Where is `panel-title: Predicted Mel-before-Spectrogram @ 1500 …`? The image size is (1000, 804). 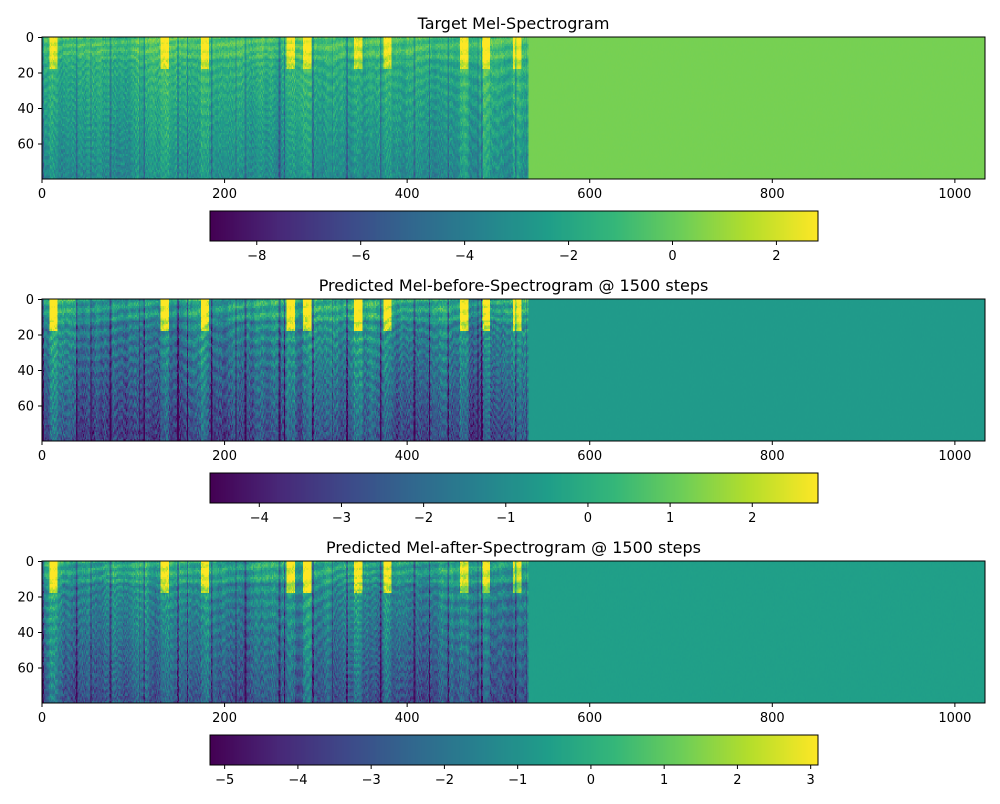
panel-title: Predicted Mel-before-Spectrogram @ 1500 … is located at coordinates (514, 285).